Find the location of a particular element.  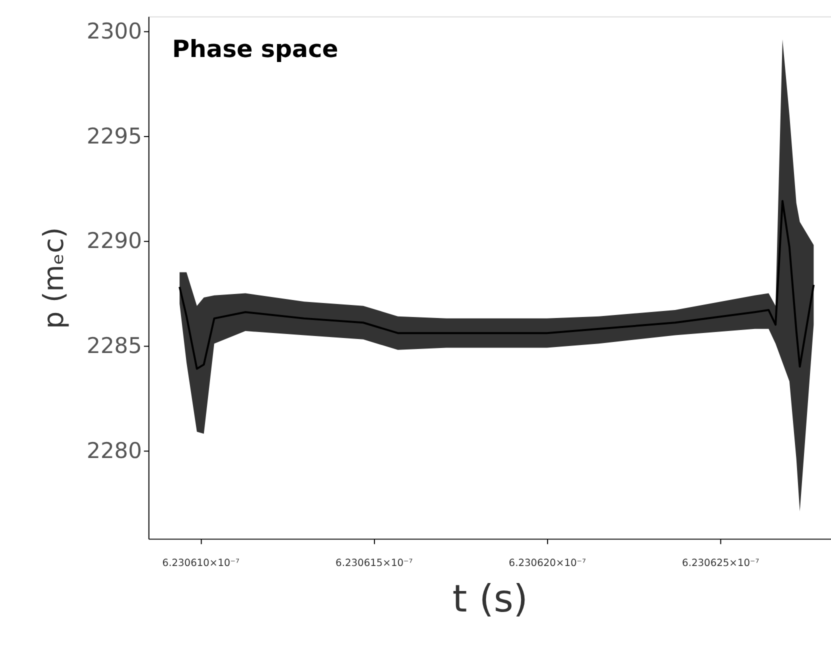

y-tick-label: 2285 is located at coordinates (114, 347).